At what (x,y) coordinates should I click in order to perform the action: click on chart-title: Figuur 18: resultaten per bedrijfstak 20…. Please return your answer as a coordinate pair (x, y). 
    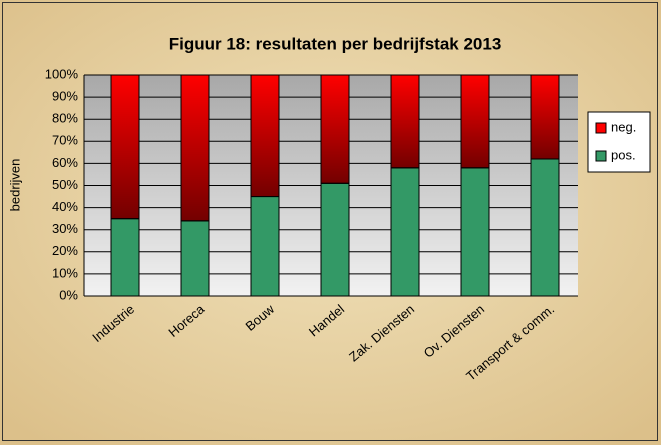
    Looking at the image, I should click on (335, 43).